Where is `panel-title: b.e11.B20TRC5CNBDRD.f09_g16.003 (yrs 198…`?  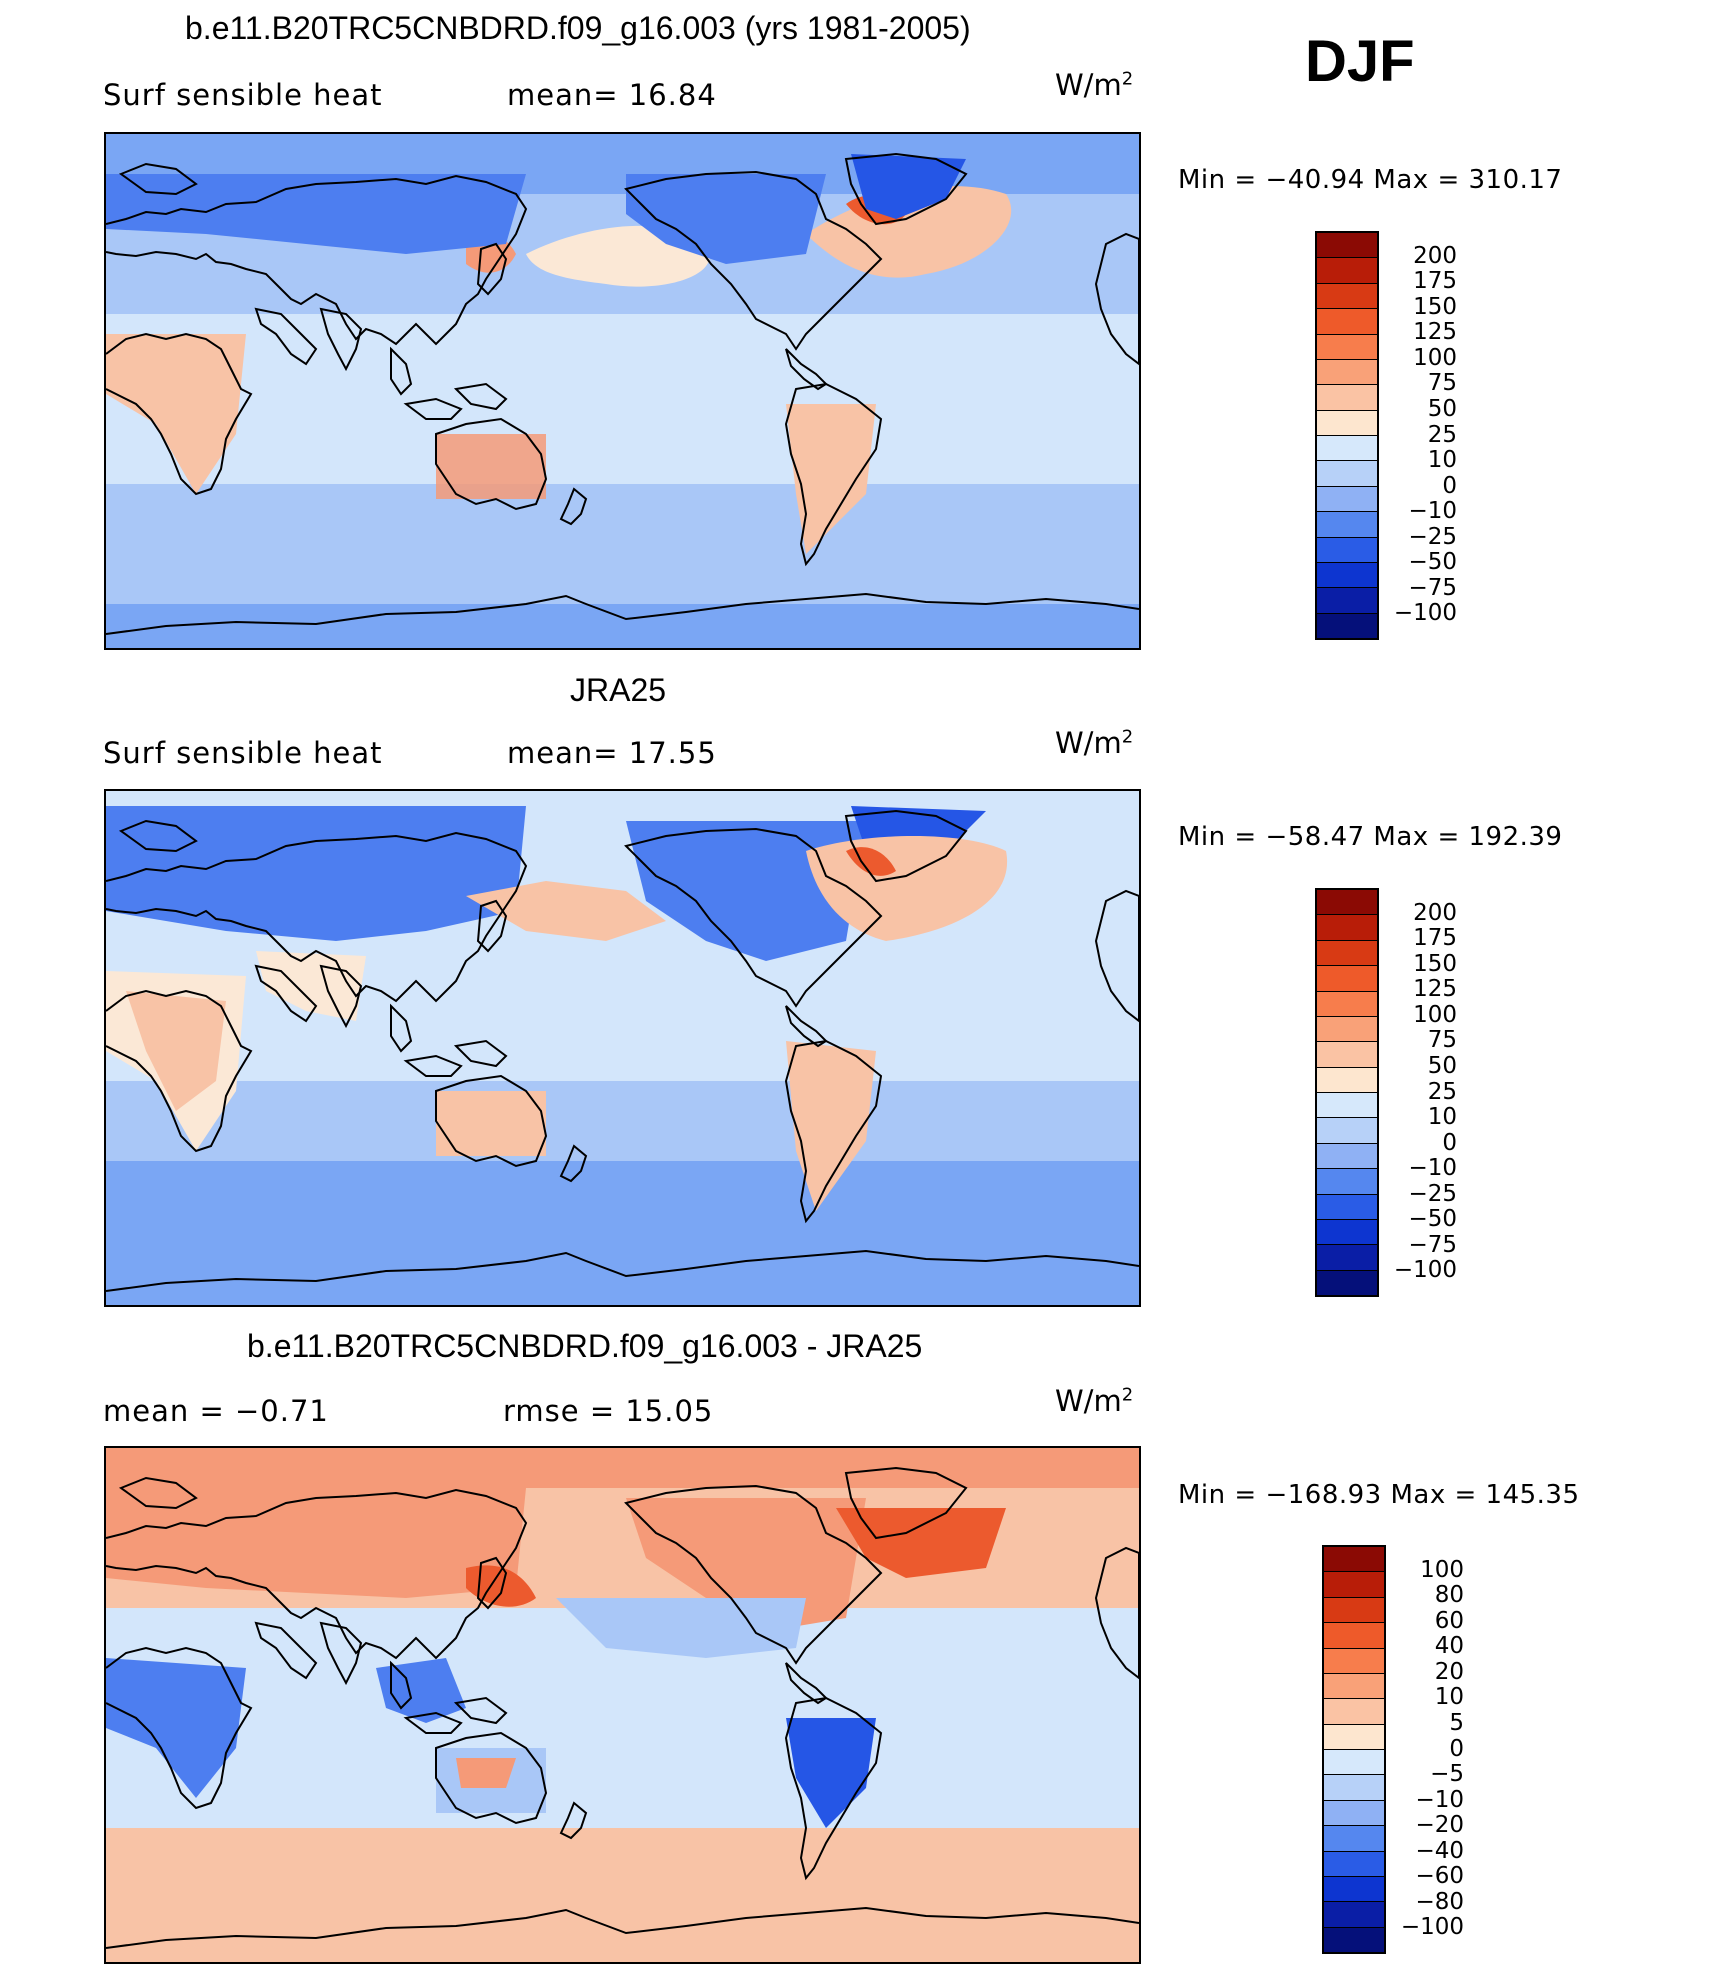 panel-title: b.e11.B20TRC5CNBDRD.f09_g16.003 (yrs 198… is located at coordinates (578, 28).